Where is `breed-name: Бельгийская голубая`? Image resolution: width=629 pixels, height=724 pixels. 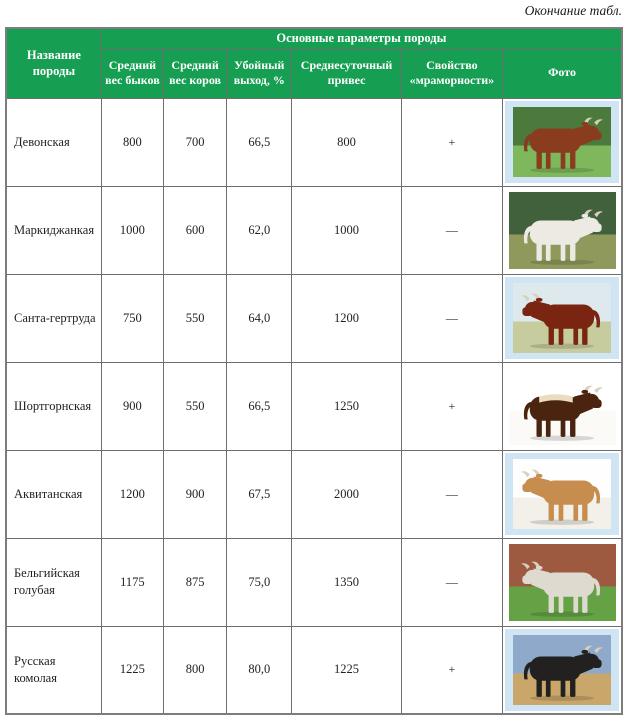
breed-name: Бельгийская голубая is located at coordinates (53, 582).